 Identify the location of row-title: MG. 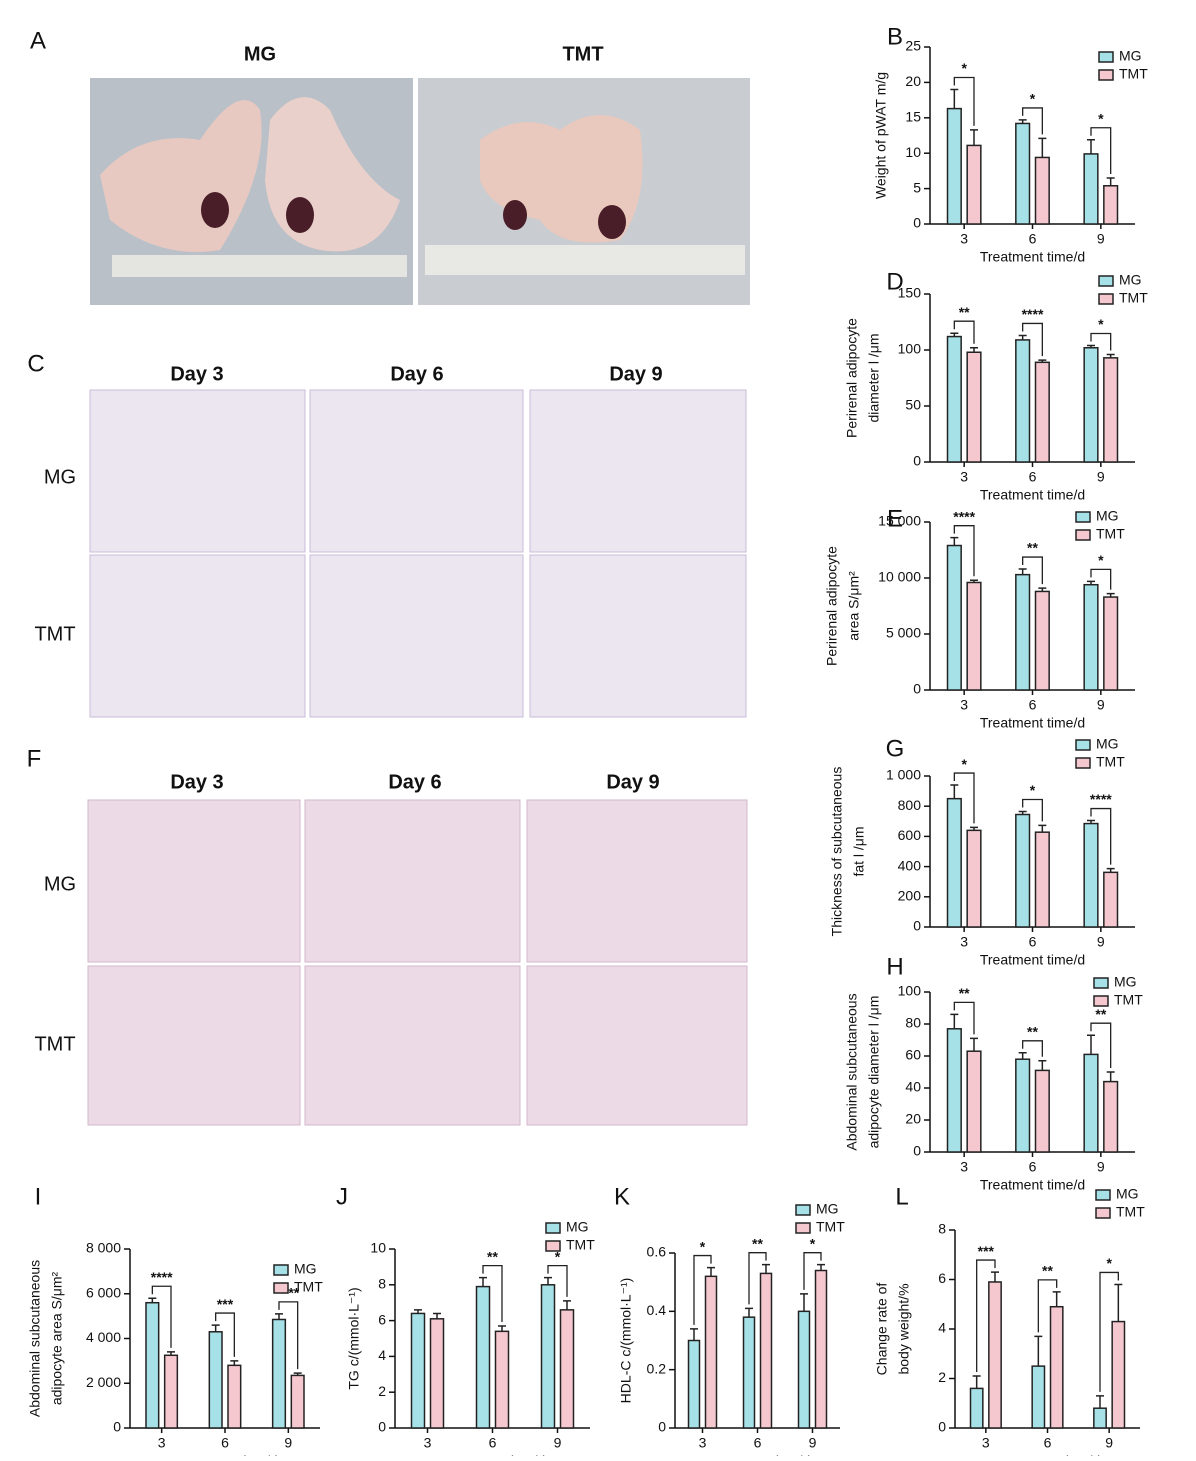
(60, 884).